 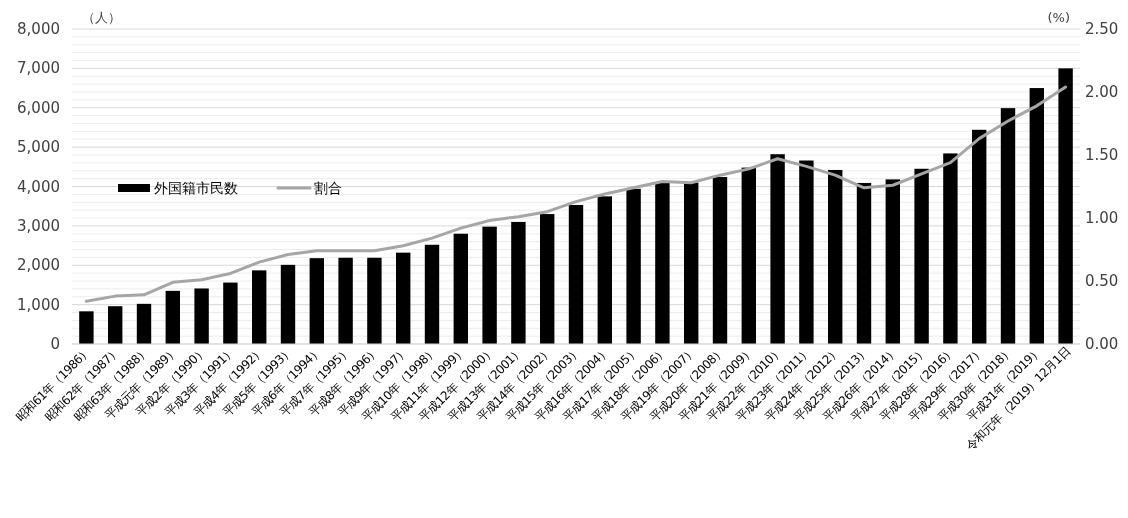 What do you see at coordinates (38, 265) in the screenshot?
I see `y-tick-label: 2,000` at bounding box center [38, 265].